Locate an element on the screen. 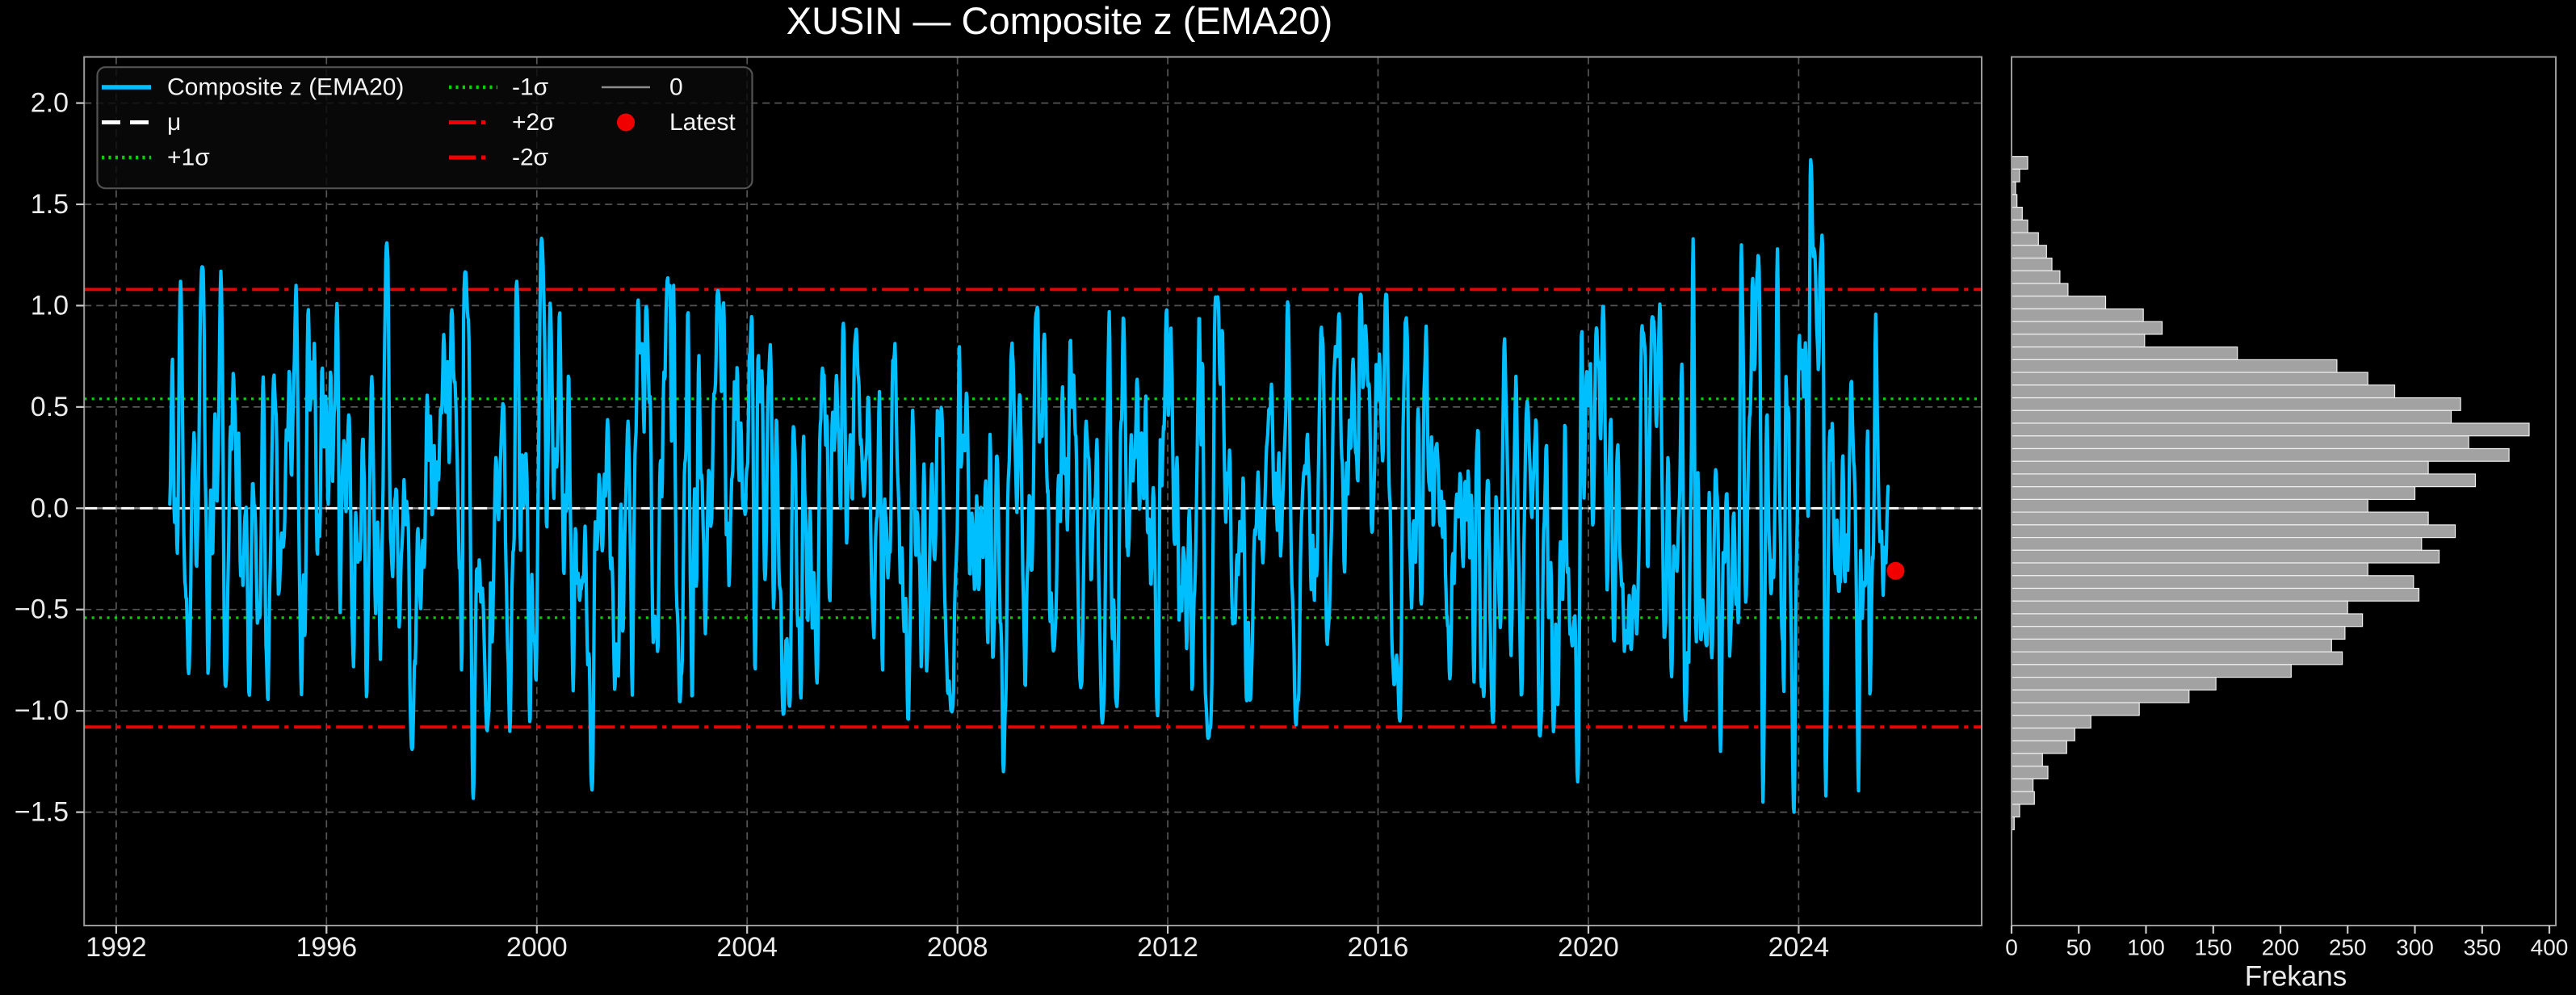  svg-text: 50 is located at coordinates (2078, 947).